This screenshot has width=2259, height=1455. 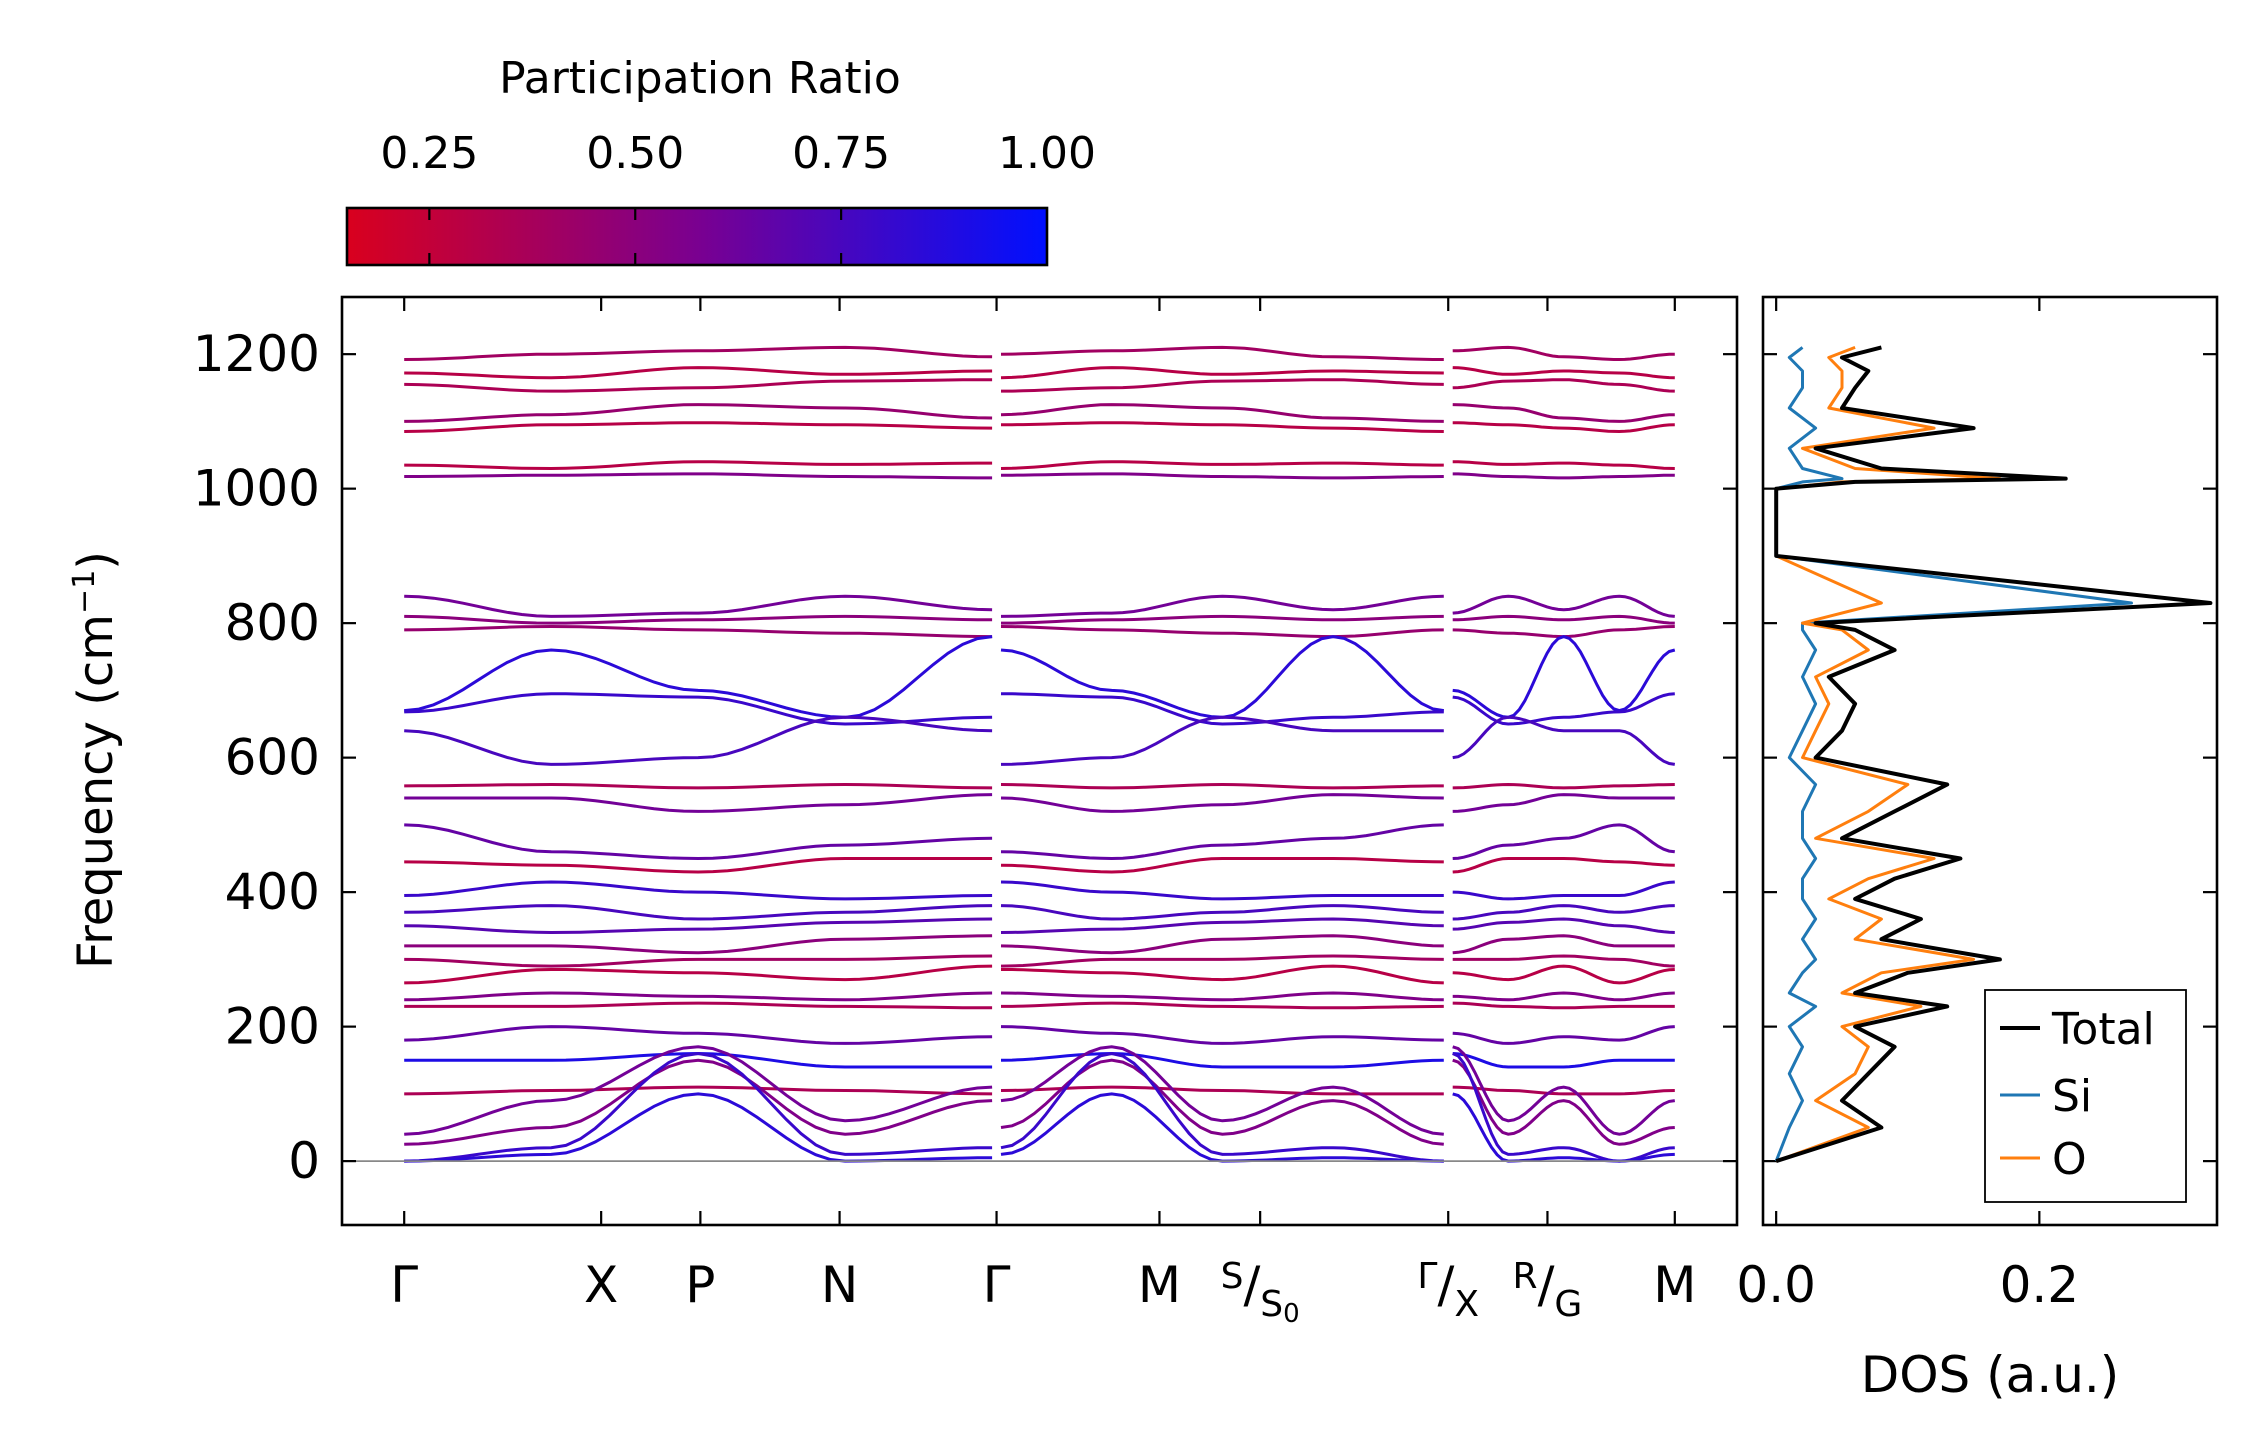 What do you see at coordinates (635, 153) in the screenshot?
I see `colorbar-tick-label: 0.50` at bounding box center [635, 153].